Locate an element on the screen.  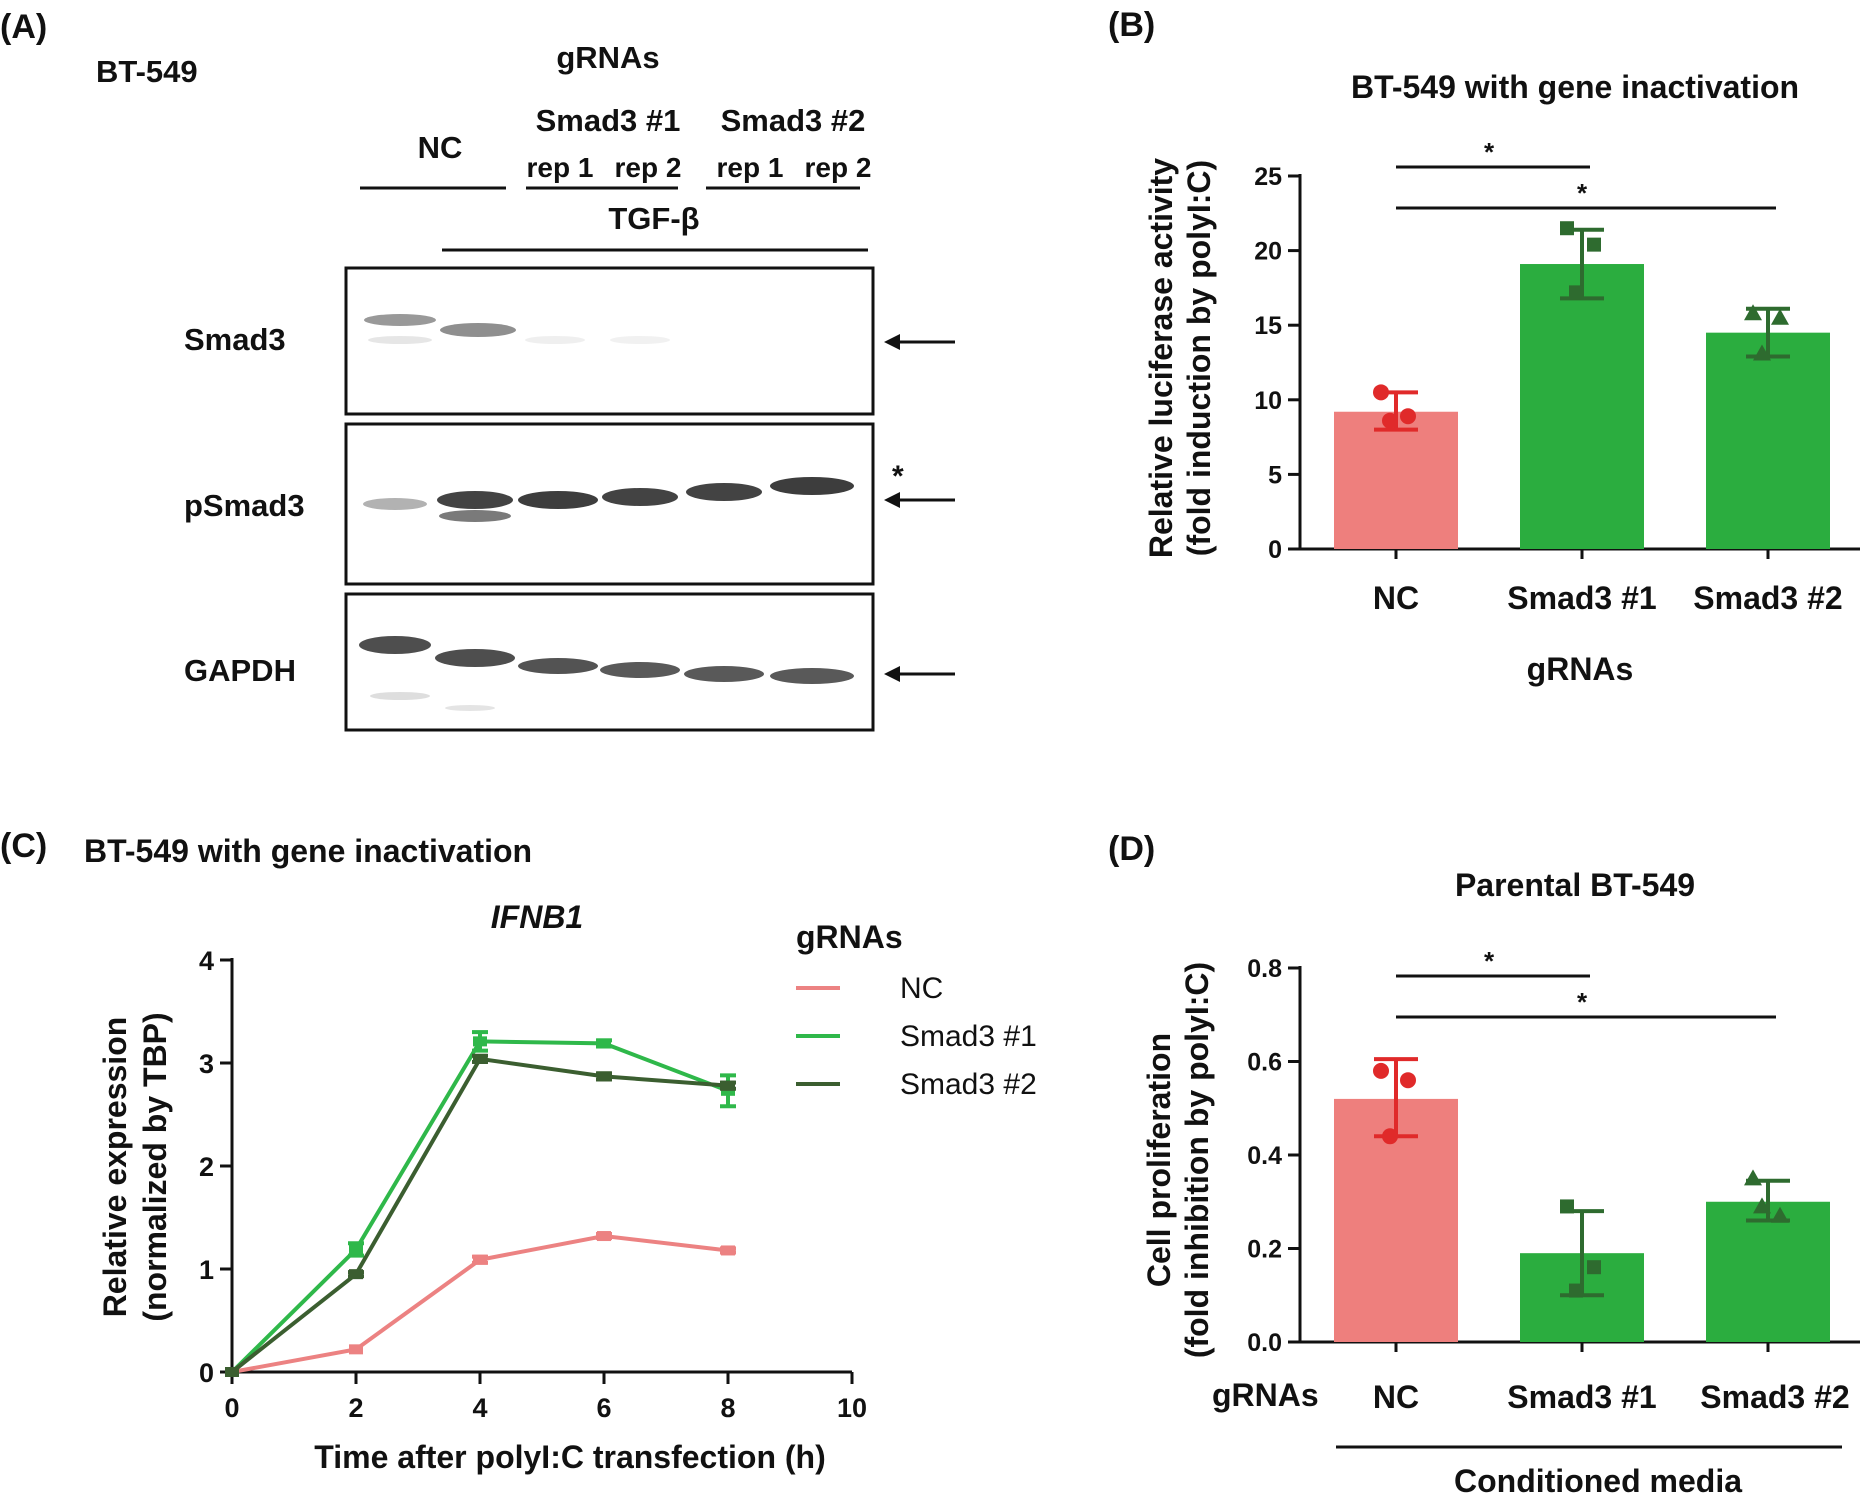
arrow-smad3 is located at coordinates (919, 342).